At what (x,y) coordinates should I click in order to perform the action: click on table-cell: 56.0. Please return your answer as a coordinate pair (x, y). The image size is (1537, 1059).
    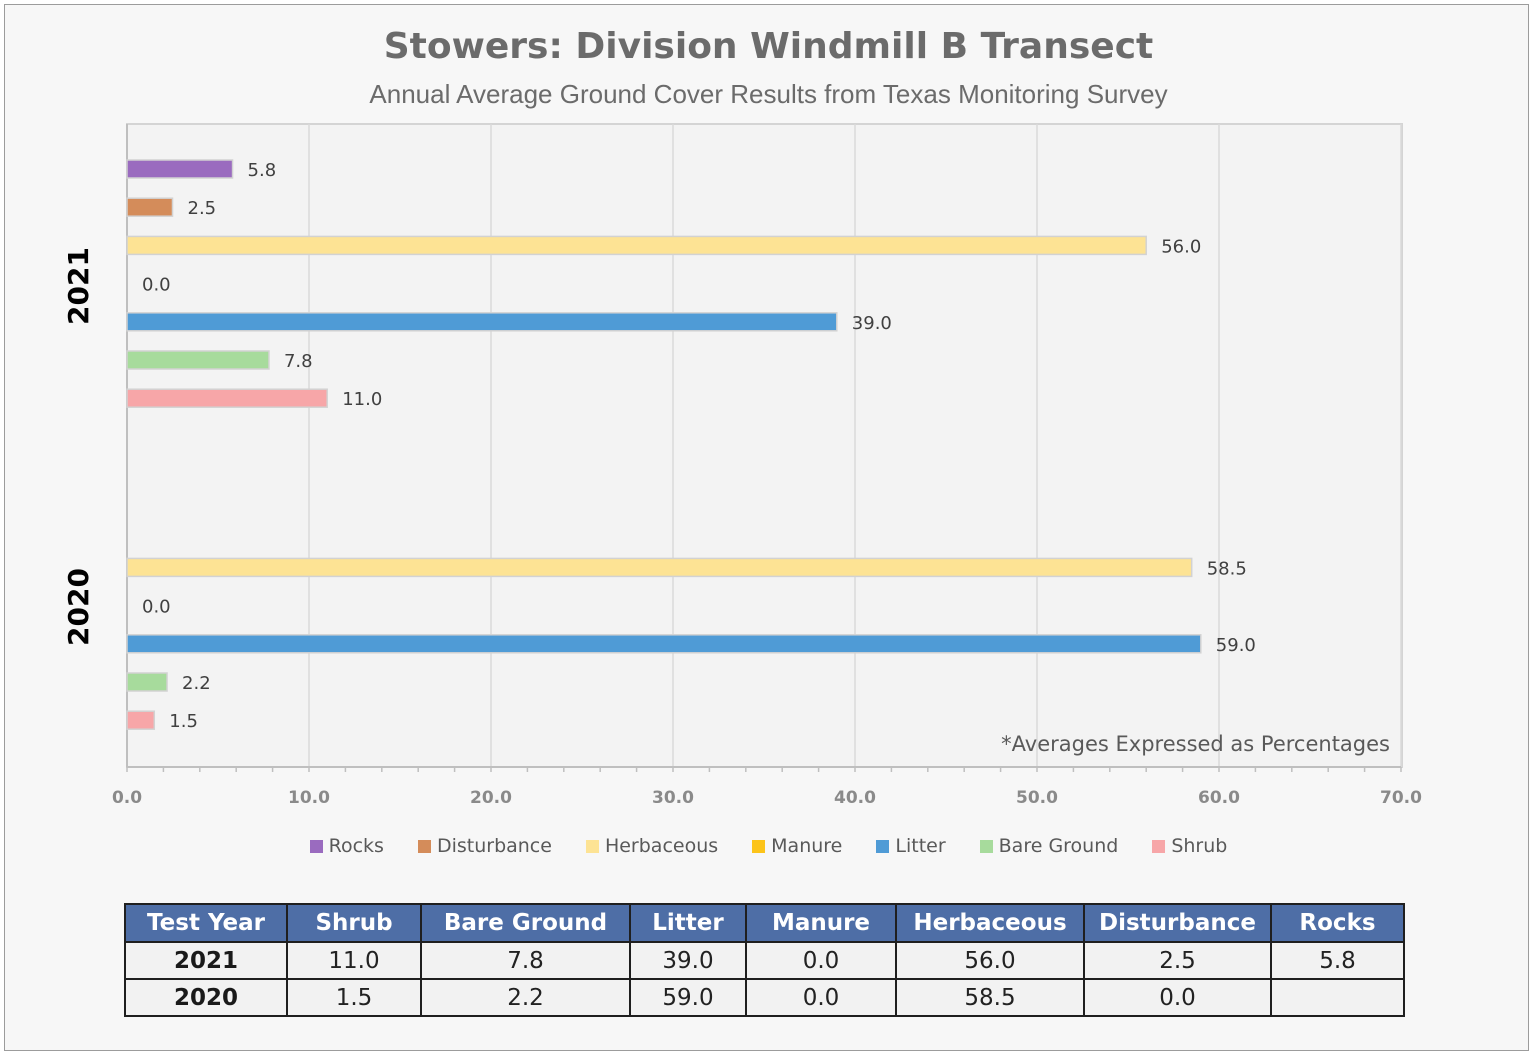
    Looking at the image, I should click on (990, 960).